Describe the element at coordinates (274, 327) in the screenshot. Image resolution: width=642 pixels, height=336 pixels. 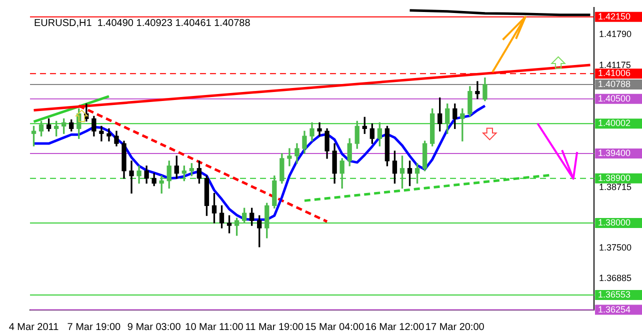
I see `x-tick-label: 11 Mar 19:00` at that location.